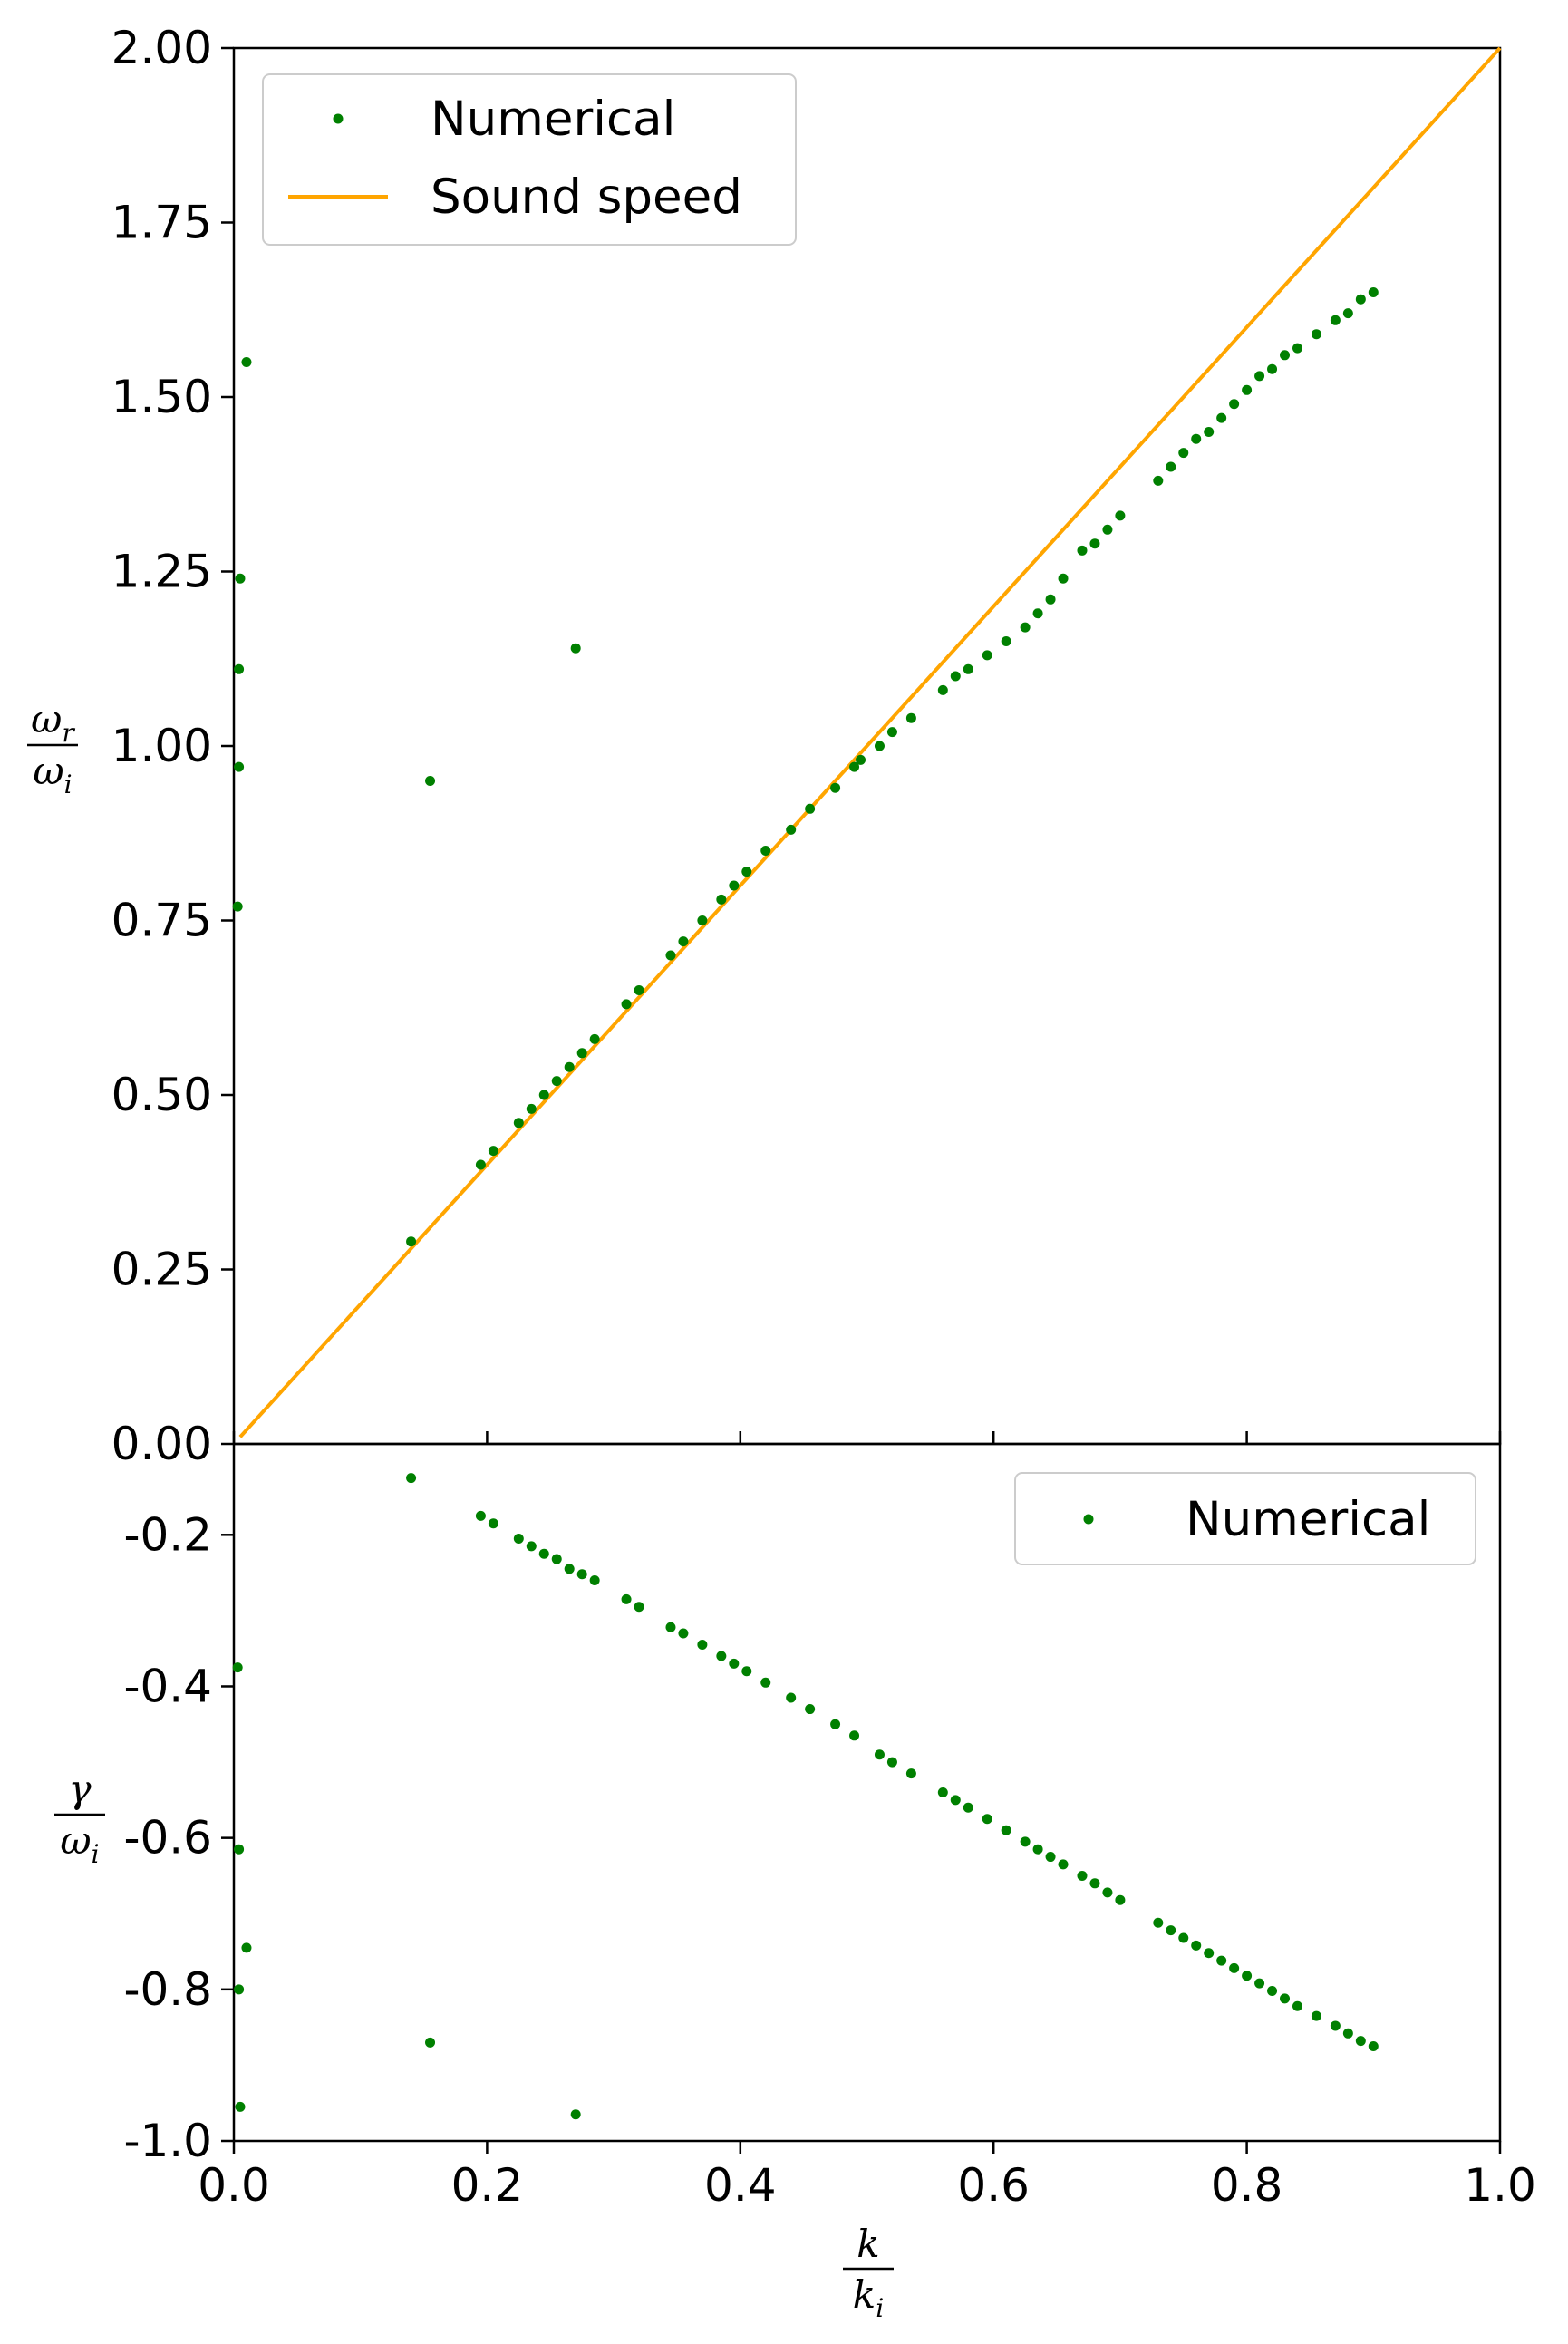  I want to click on bottom-xlabel-denominator: ki, so click(868, 2297).